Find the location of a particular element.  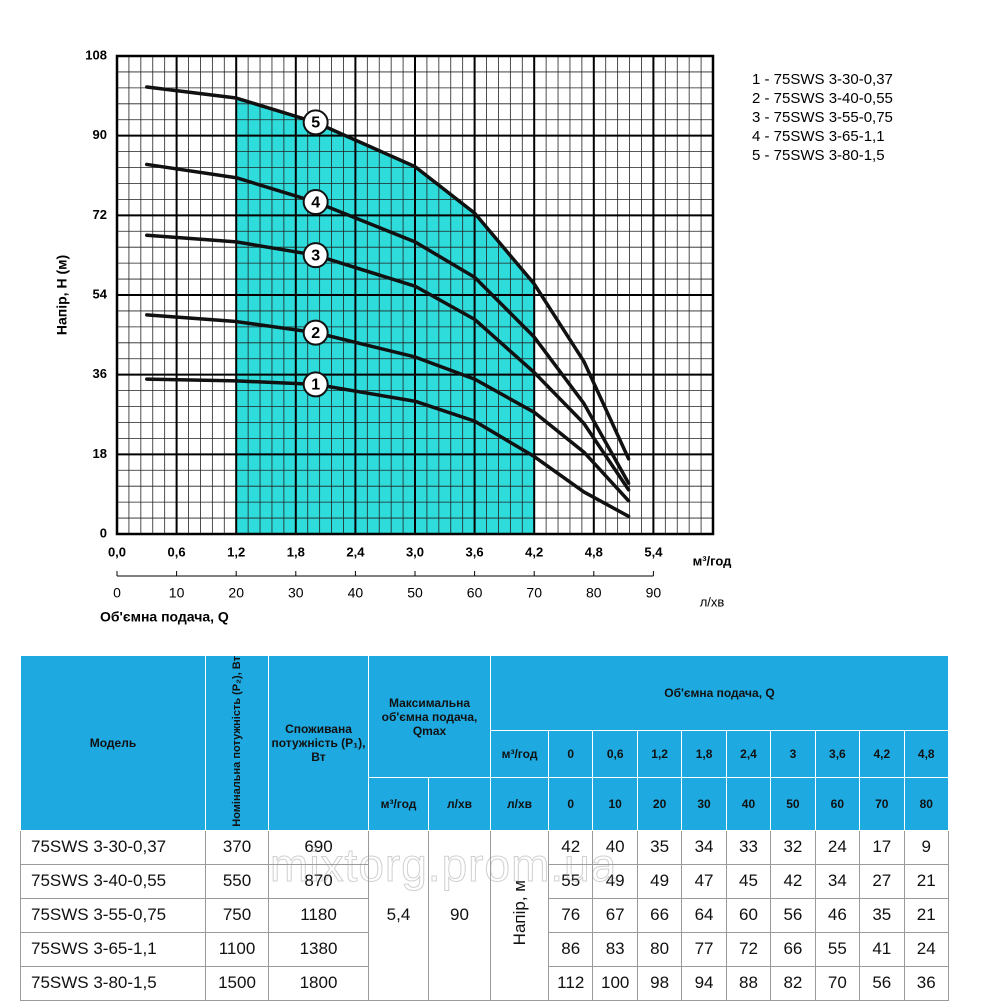

table-cell: 45 is located at coordinates (748, 881).